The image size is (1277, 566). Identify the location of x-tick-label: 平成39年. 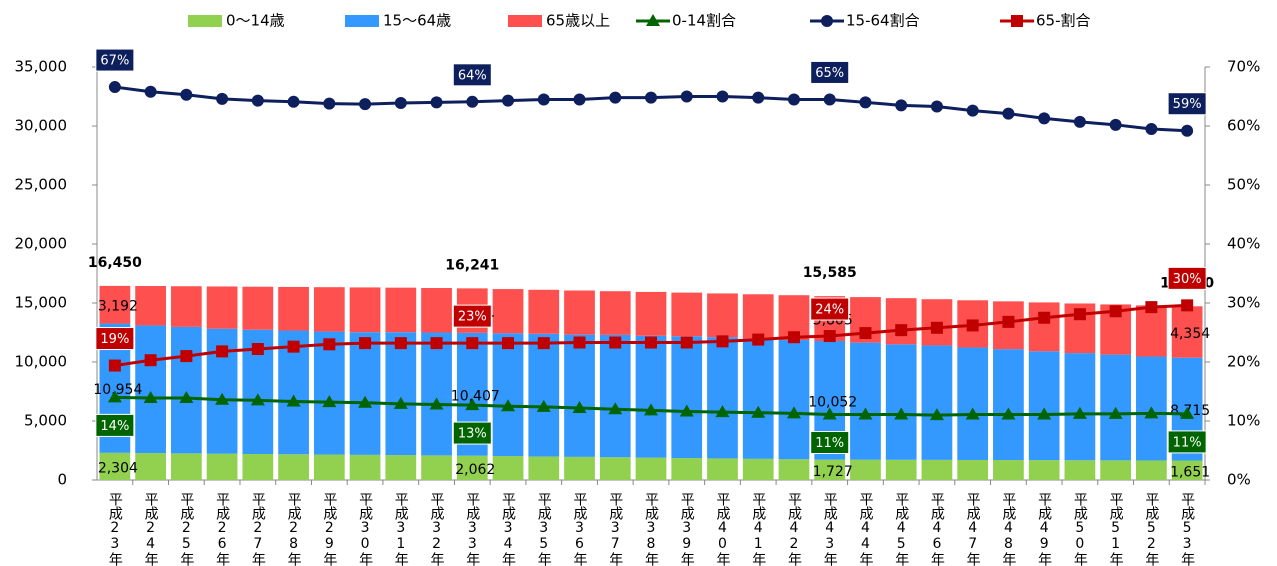
(687, 529).